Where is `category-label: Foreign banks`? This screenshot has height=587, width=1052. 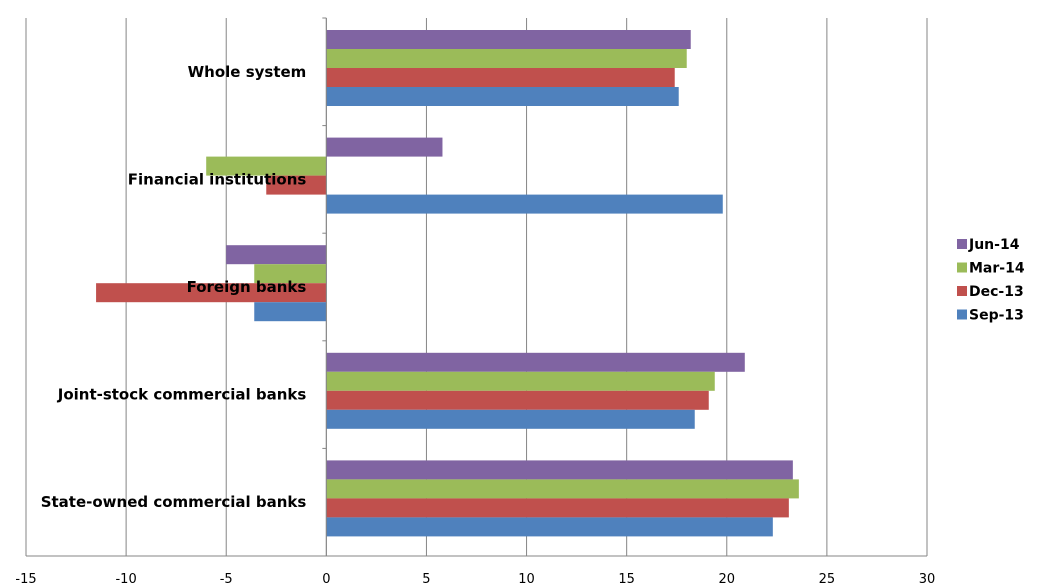 category-label: Foreign banks is located at coordinates (247, 287).